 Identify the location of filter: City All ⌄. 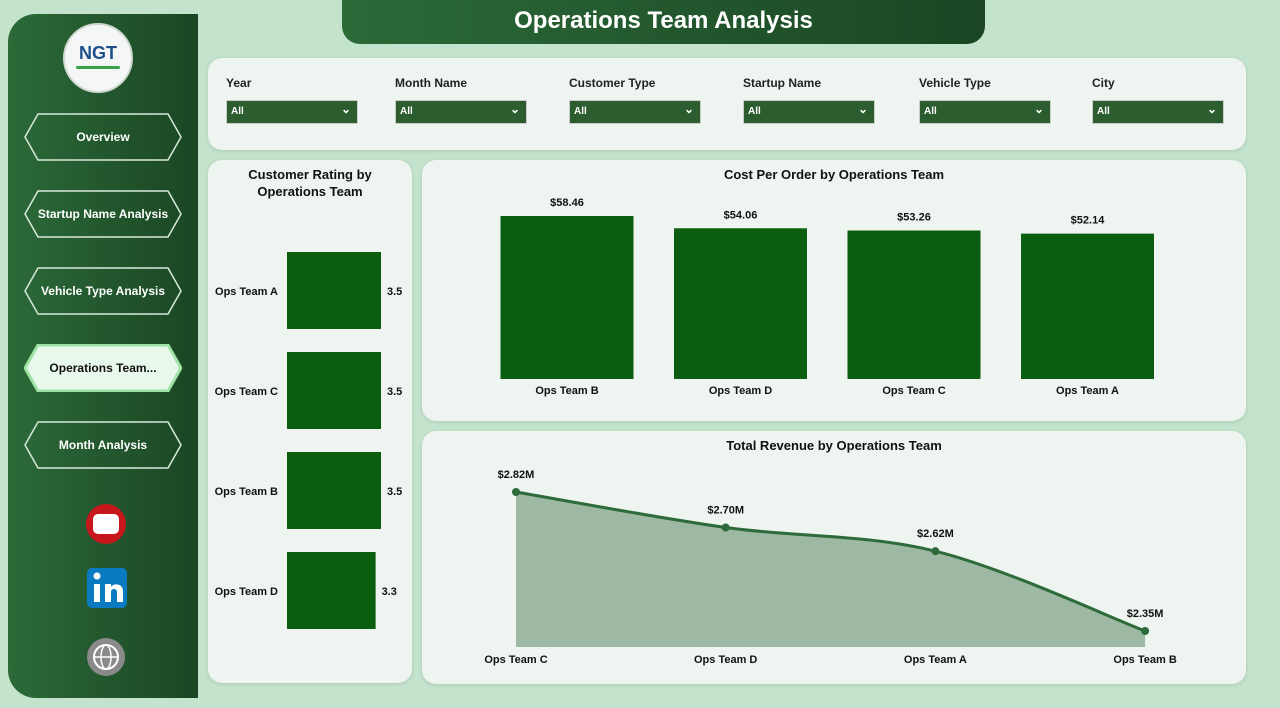
(1158, 100).